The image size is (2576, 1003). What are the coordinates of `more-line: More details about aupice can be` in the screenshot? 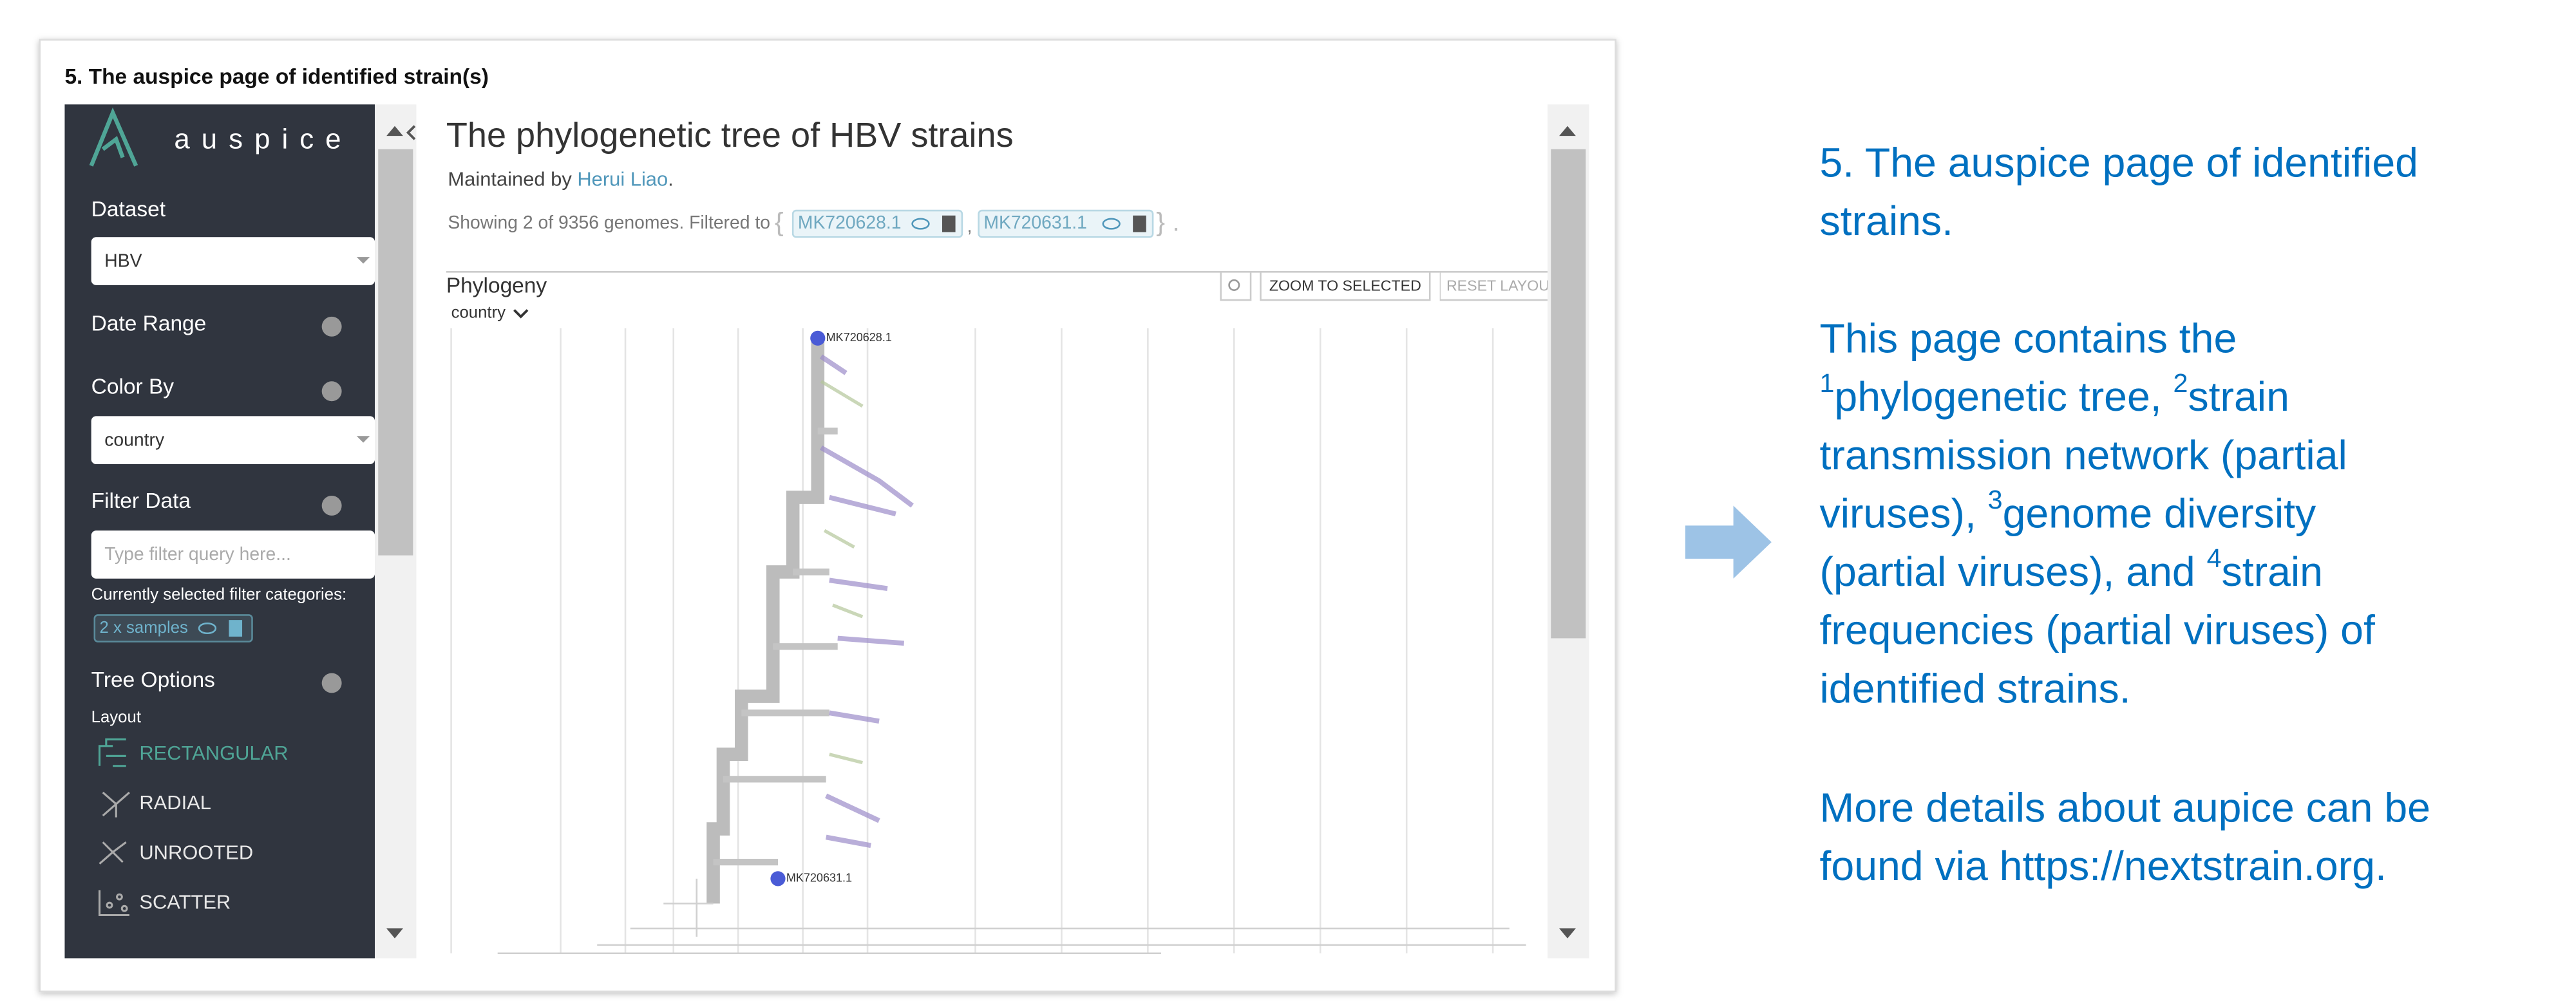 It's located at (2124, 807).